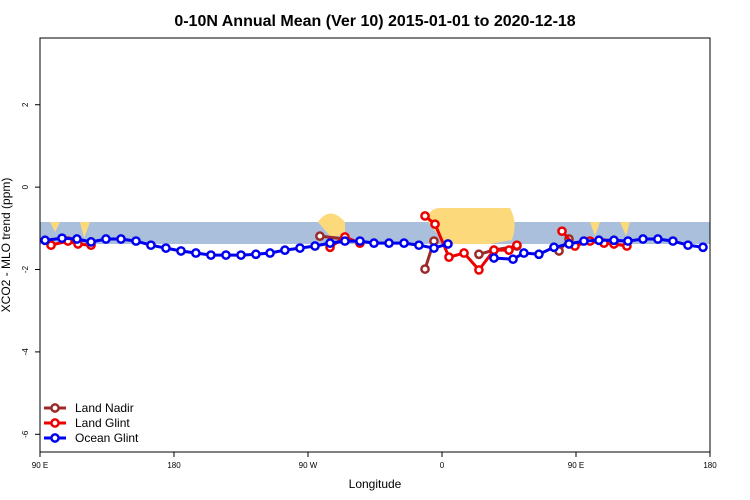  Describe the element at coordinates (375, 233) in the screenshot. I see `map-band` at that location.